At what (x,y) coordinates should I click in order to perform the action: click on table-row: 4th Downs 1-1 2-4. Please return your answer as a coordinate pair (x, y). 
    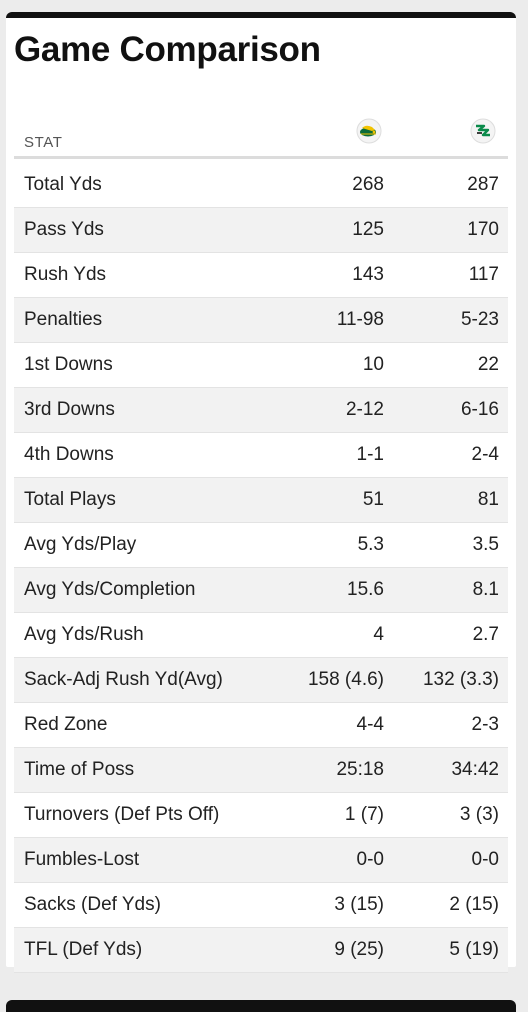
    Looking at the image, I should click on (261, 455).